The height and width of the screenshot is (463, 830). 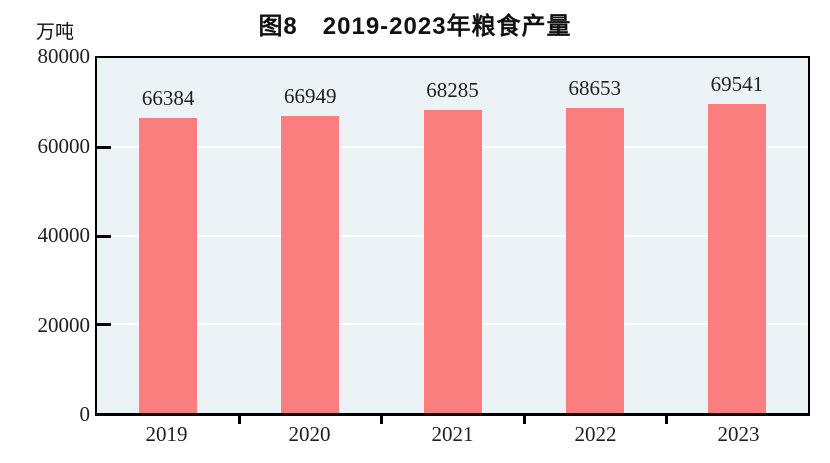 What do you see at coordinates (452, 245) in the screenshot?
I see `bar-2021: 68285` at bounding box center [452, 245].